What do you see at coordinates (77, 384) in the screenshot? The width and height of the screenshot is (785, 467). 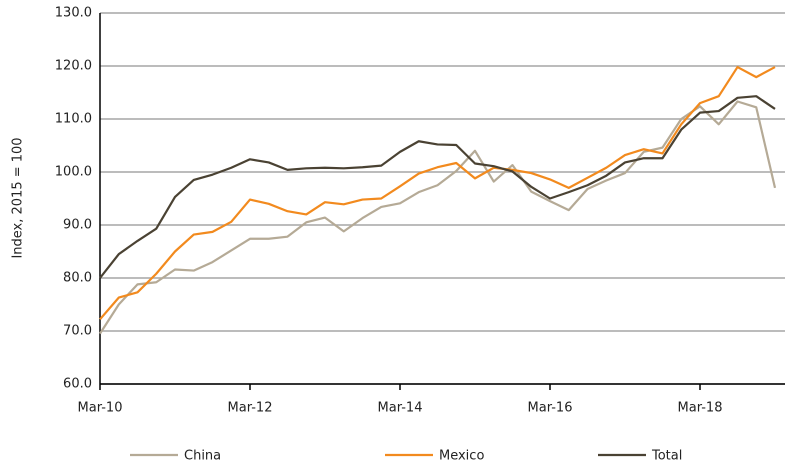 I see `y-tick-label: 60.0` at bounding box center [77, 384].